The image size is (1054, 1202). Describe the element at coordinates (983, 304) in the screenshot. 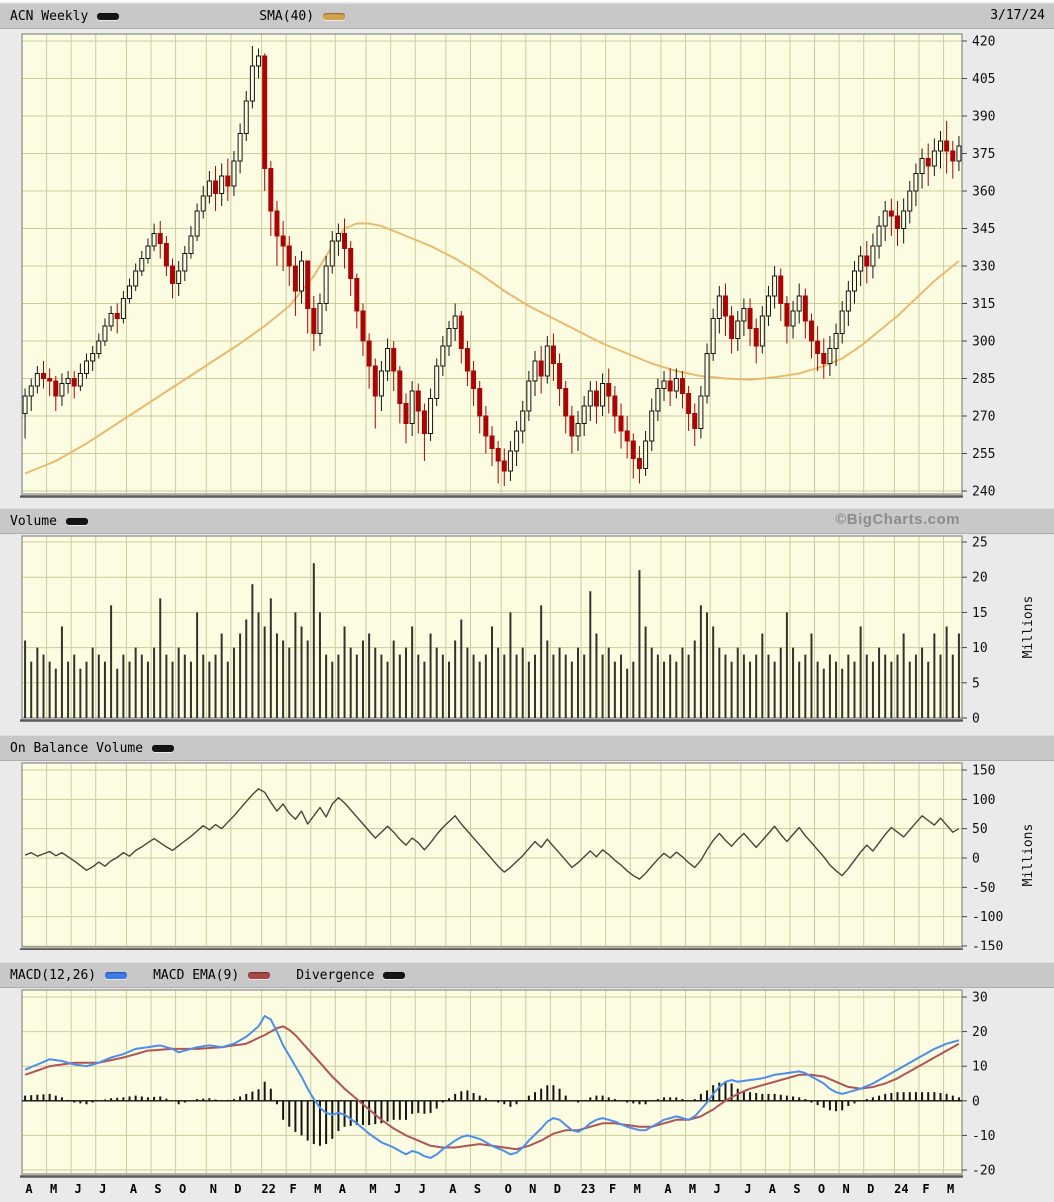

I see `y-tick-label: 315` at that location.